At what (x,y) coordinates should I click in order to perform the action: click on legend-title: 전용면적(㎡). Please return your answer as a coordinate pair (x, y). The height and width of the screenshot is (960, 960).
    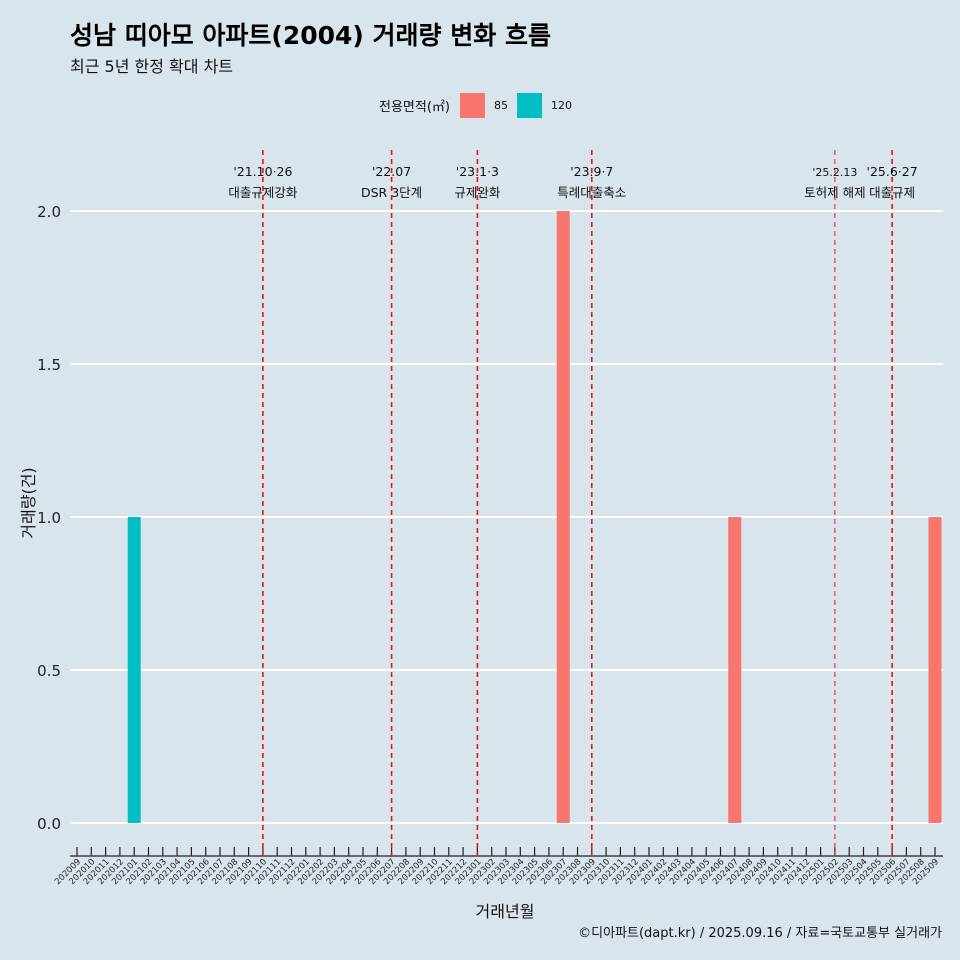
    Looking at the image, I should click on (414, 107).